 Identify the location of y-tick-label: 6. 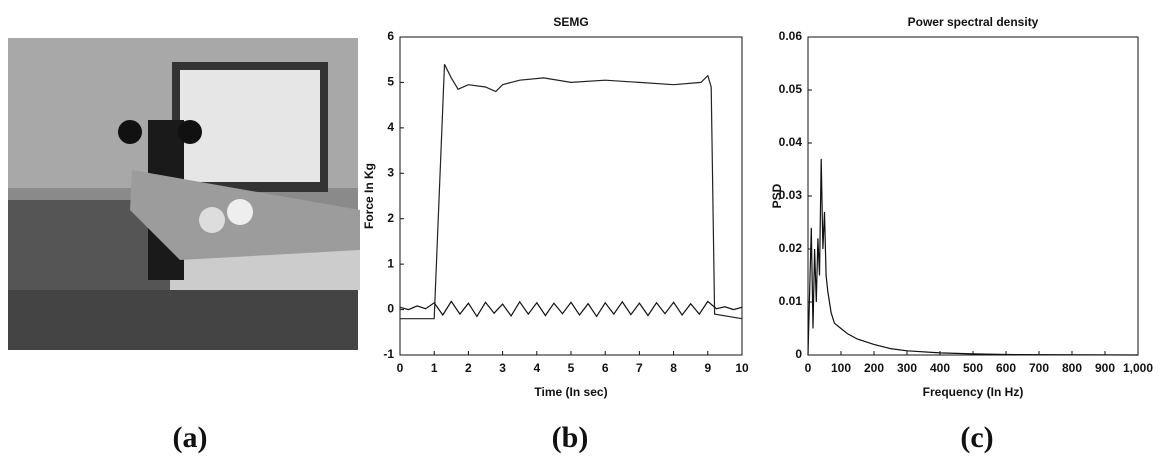
(390, 36).